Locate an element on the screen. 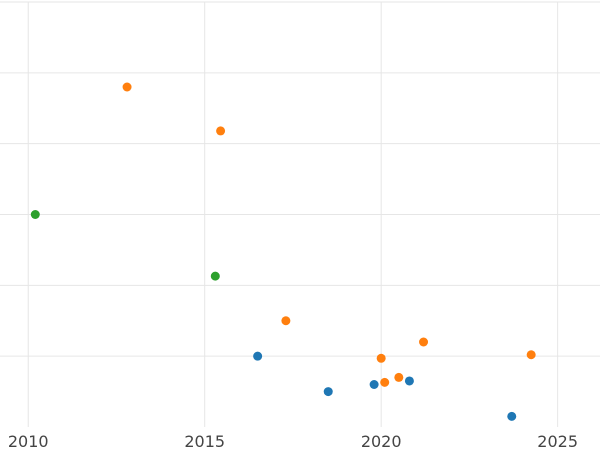 This screenshot has width=600, height=450. x-tick-label-2015: 2015 is located at coordinates (204, 441).